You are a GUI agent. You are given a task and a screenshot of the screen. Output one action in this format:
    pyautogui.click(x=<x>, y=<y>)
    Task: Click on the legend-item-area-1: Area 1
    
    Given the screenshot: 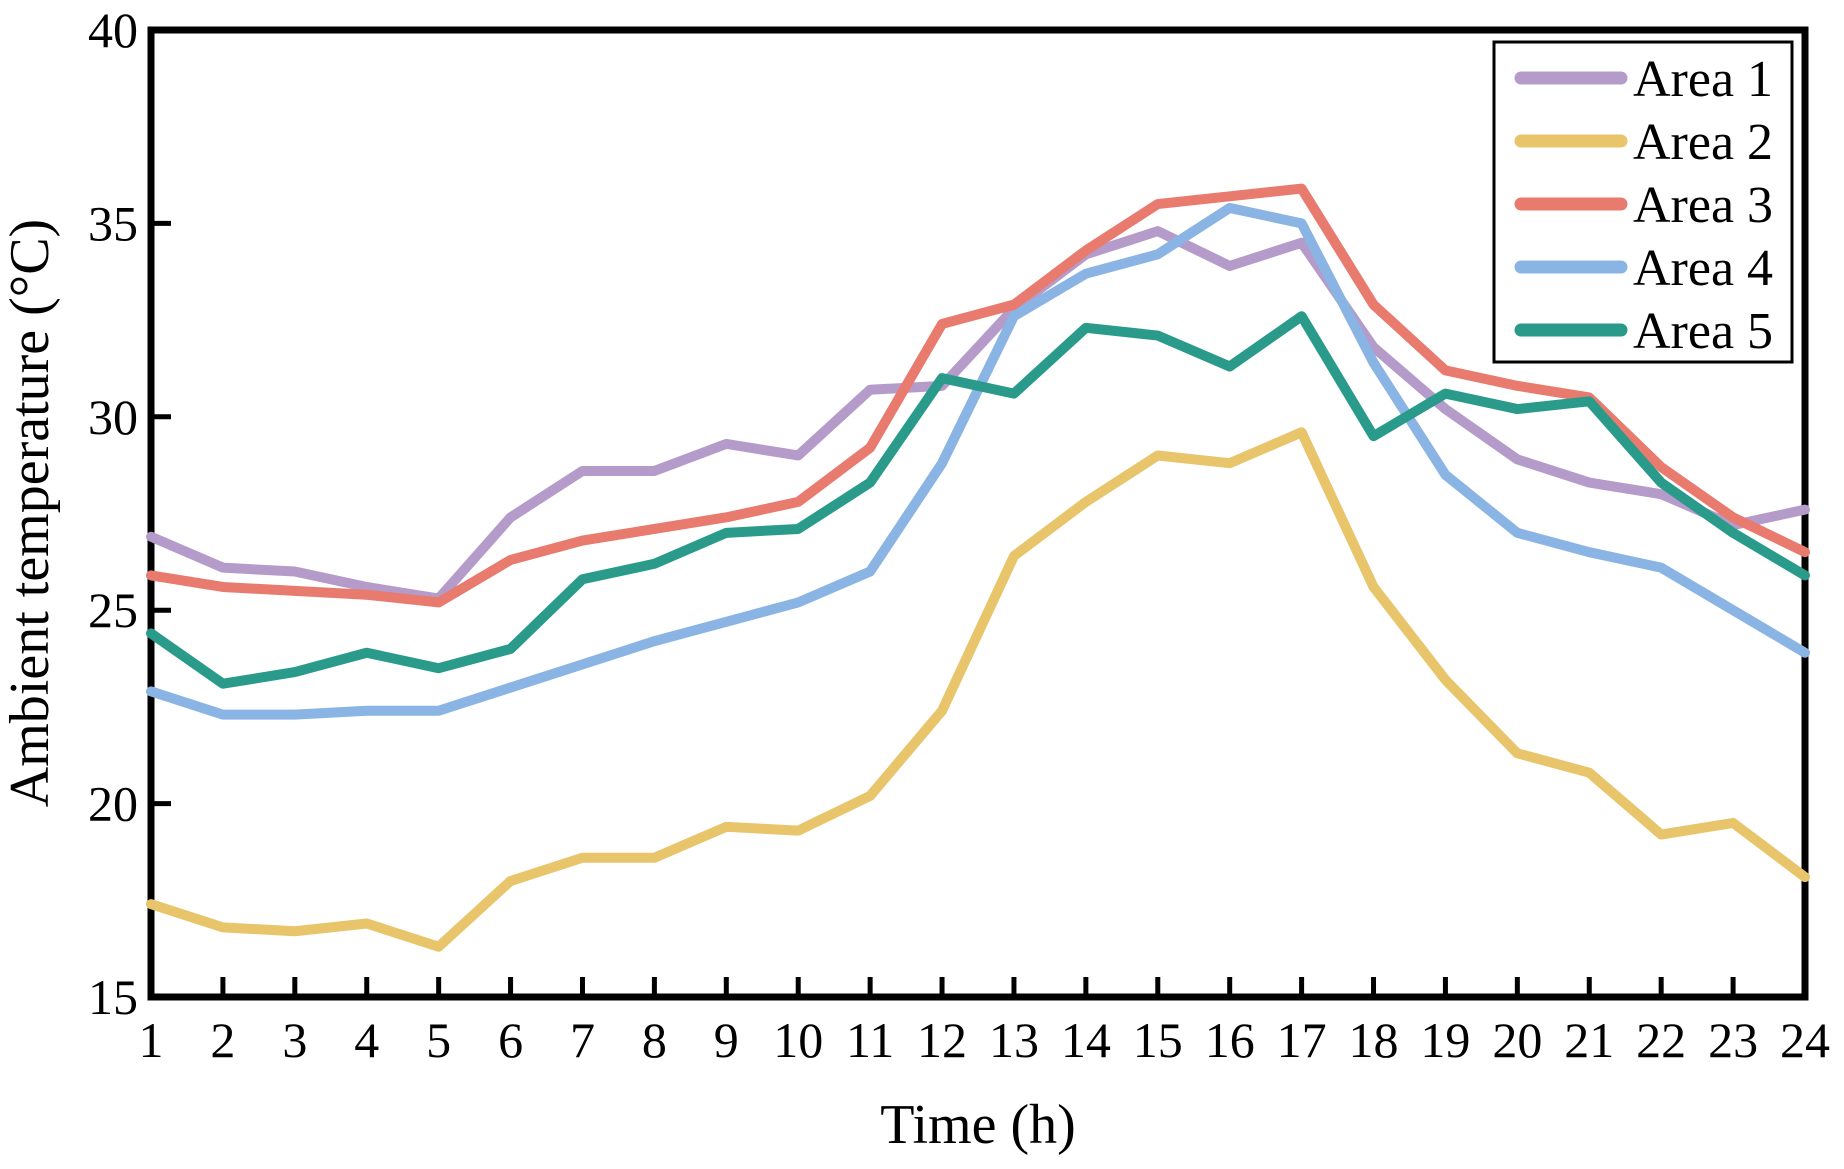 What is the action you would take?
    pyautogui.click(x=1643, y=79)
    